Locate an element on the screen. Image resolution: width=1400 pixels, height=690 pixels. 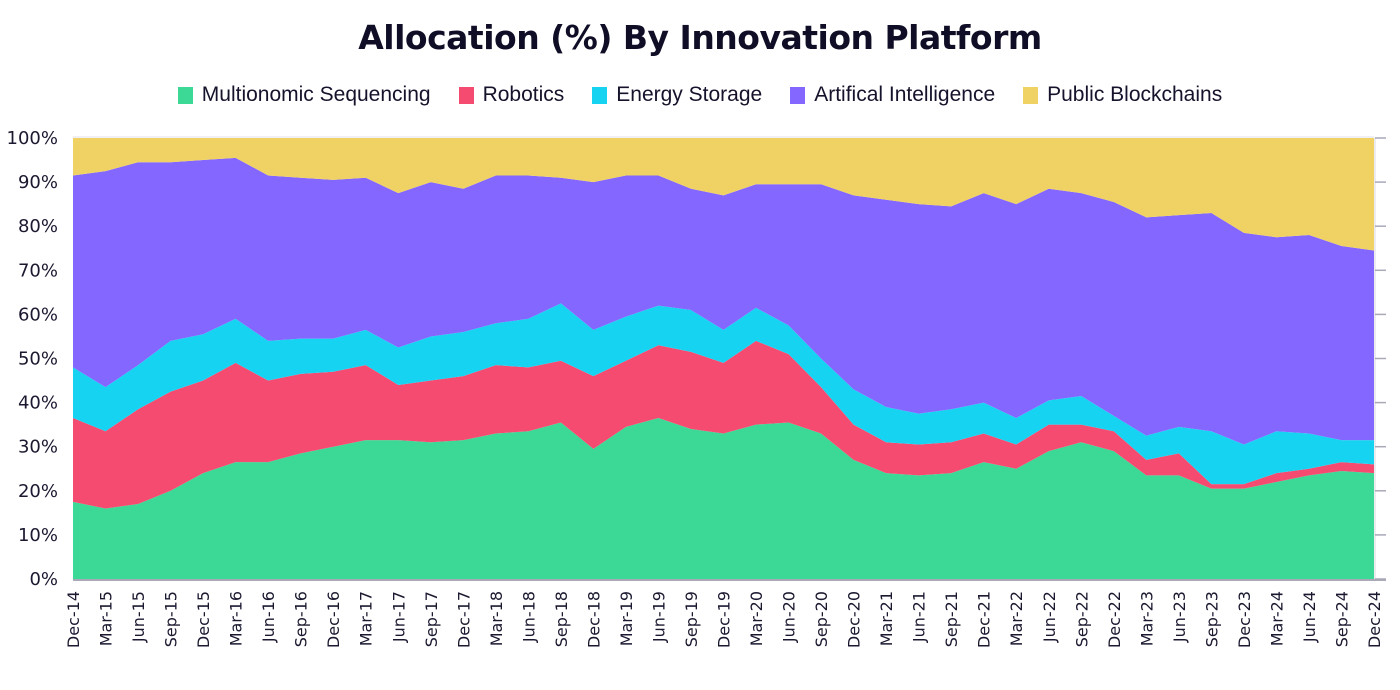
y-tick-label: 90% is located at coordinates (38, 182).